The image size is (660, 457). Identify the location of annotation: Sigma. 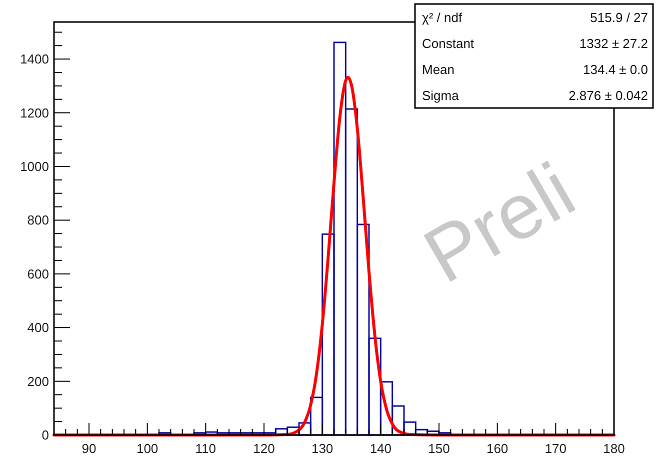
(441, 95).